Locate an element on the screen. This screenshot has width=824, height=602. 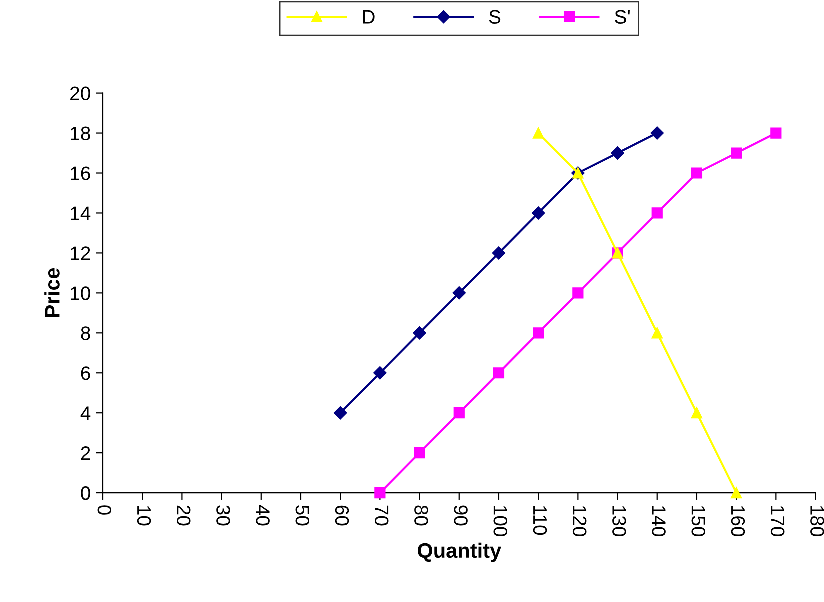
legend-label: D is located at coordinates (369, 17).